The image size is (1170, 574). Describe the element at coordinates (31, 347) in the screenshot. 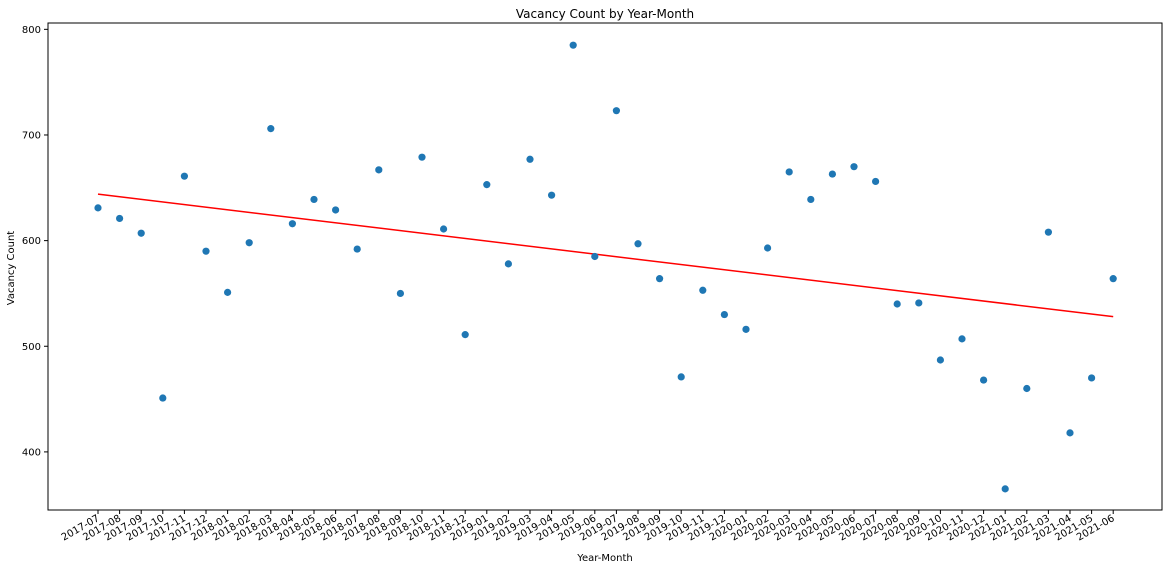

I see `y-tick-label: 500` at that location.